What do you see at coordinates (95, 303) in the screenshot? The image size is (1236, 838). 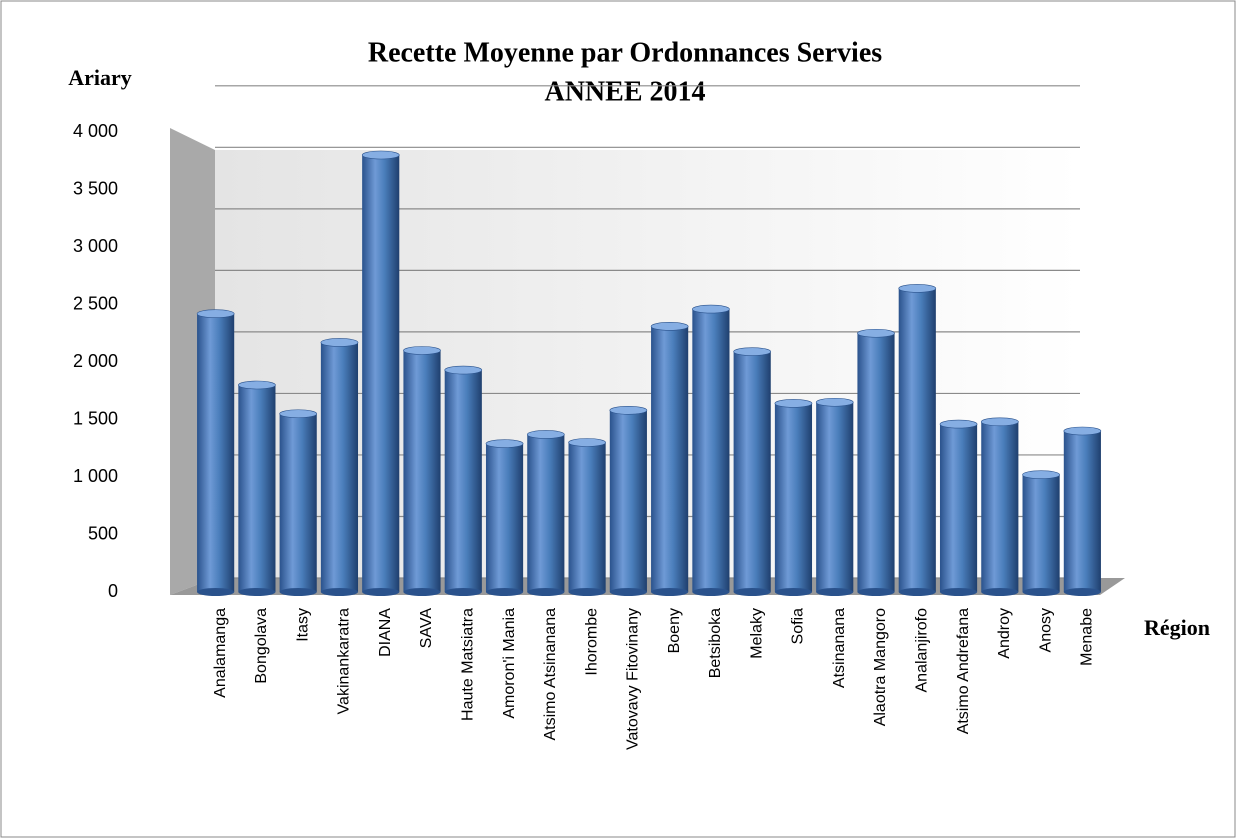 I see `y-tick-label: 2 500` at bounding box center [95, 303].